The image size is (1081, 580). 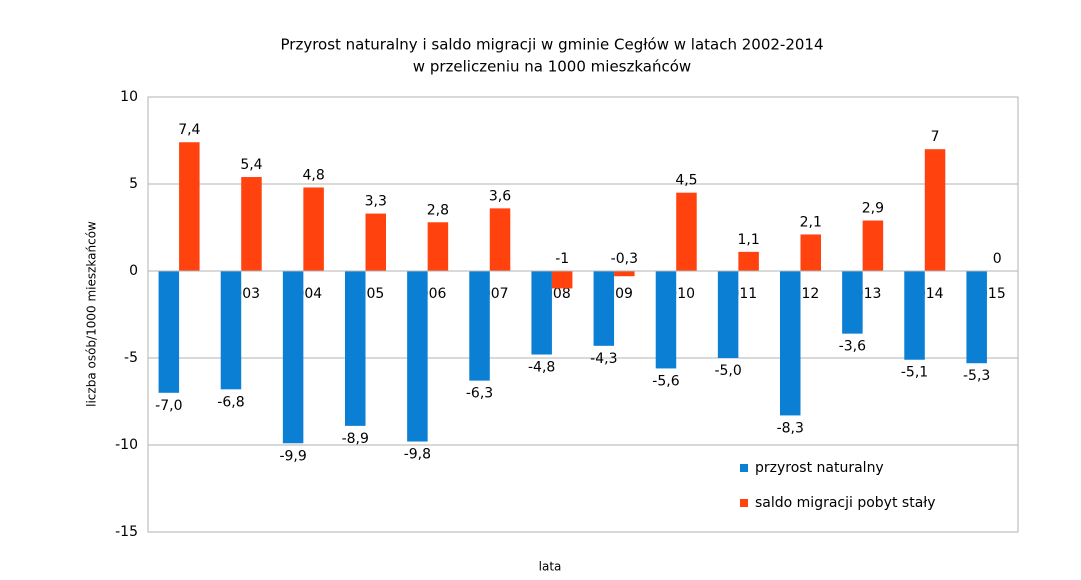 I want to click on data-label: -1, so click(x=562, y=259).